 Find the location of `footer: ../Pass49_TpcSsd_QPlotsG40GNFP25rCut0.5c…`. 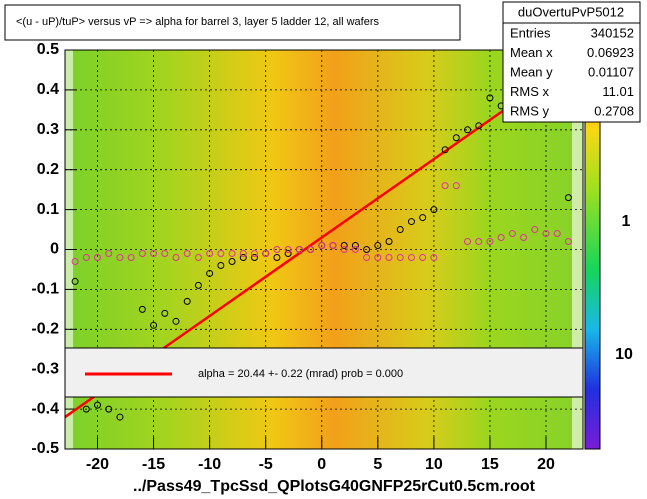

footer: ../Pass49_TpcSsd_QPlotsG40GNFP25rCut0.5c… is located at coordinates (334, 486).